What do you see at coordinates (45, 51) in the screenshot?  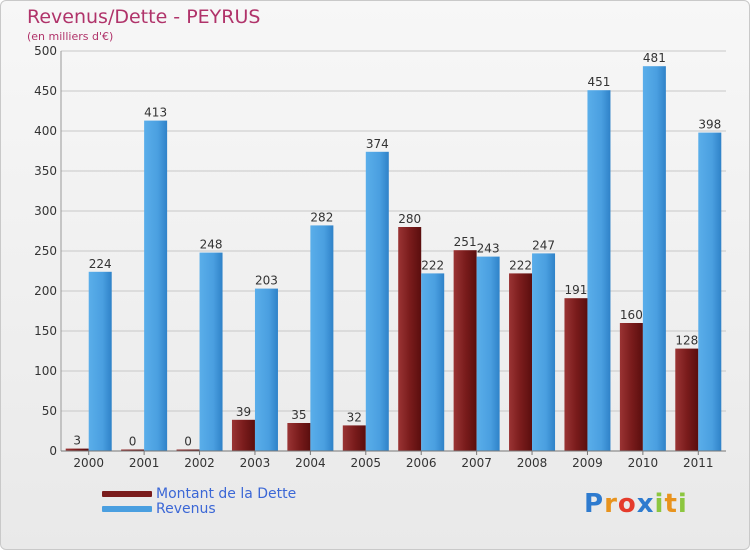 I see `y-tick-label: 500` at bounding box center [45, 51].